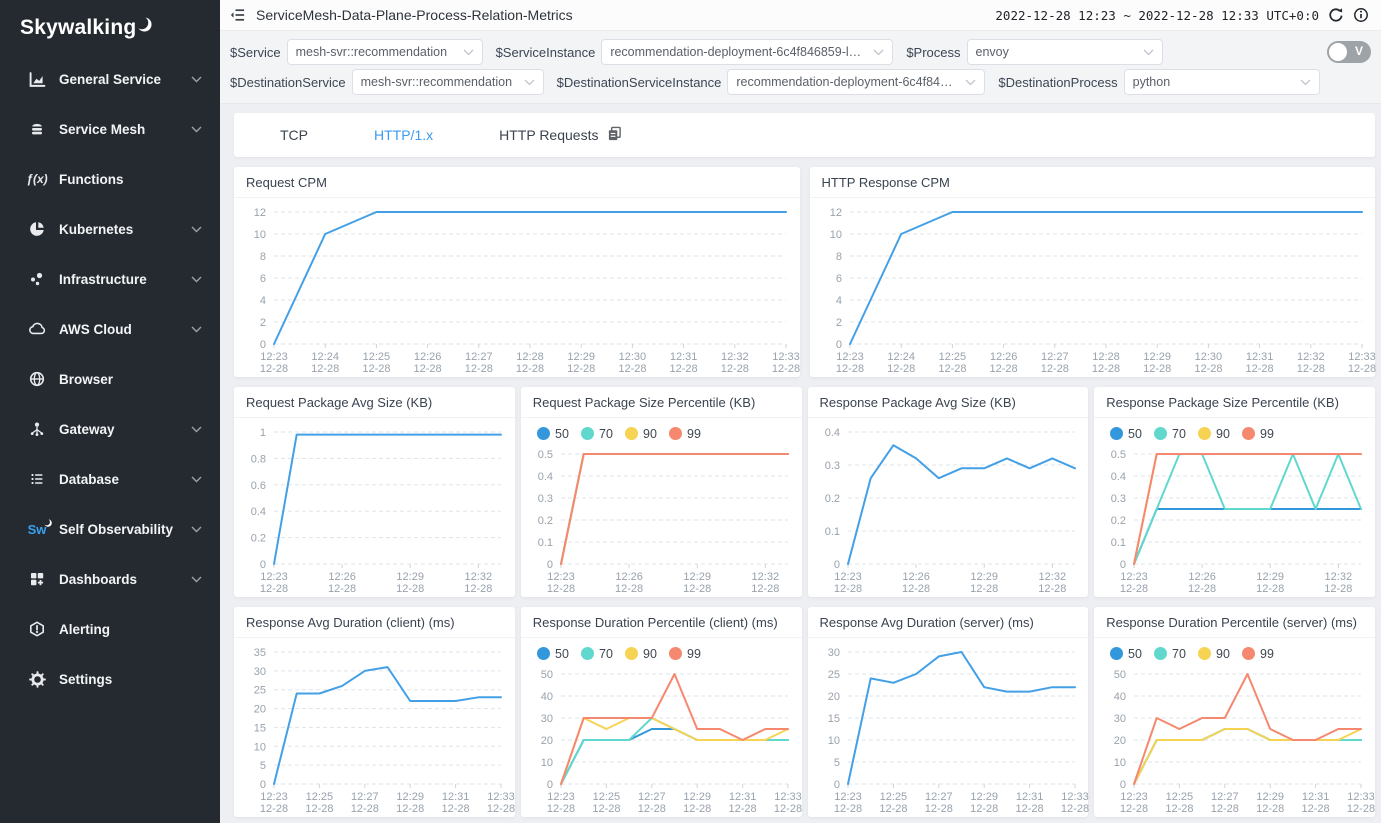 Image resolution: width=1381 pixels, height=823 pixels. Describe the element at coordinates (255, 52) in the screenshot. I see `service-label: $Service` at that location.